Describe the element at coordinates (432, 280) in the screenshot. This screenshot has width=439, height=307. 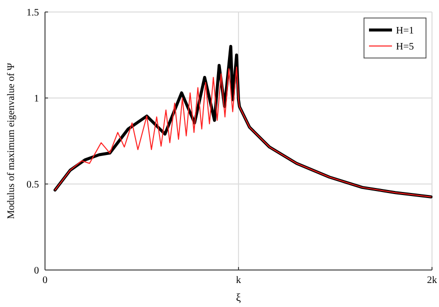
I see `x-tick-label: 2k` at that location.